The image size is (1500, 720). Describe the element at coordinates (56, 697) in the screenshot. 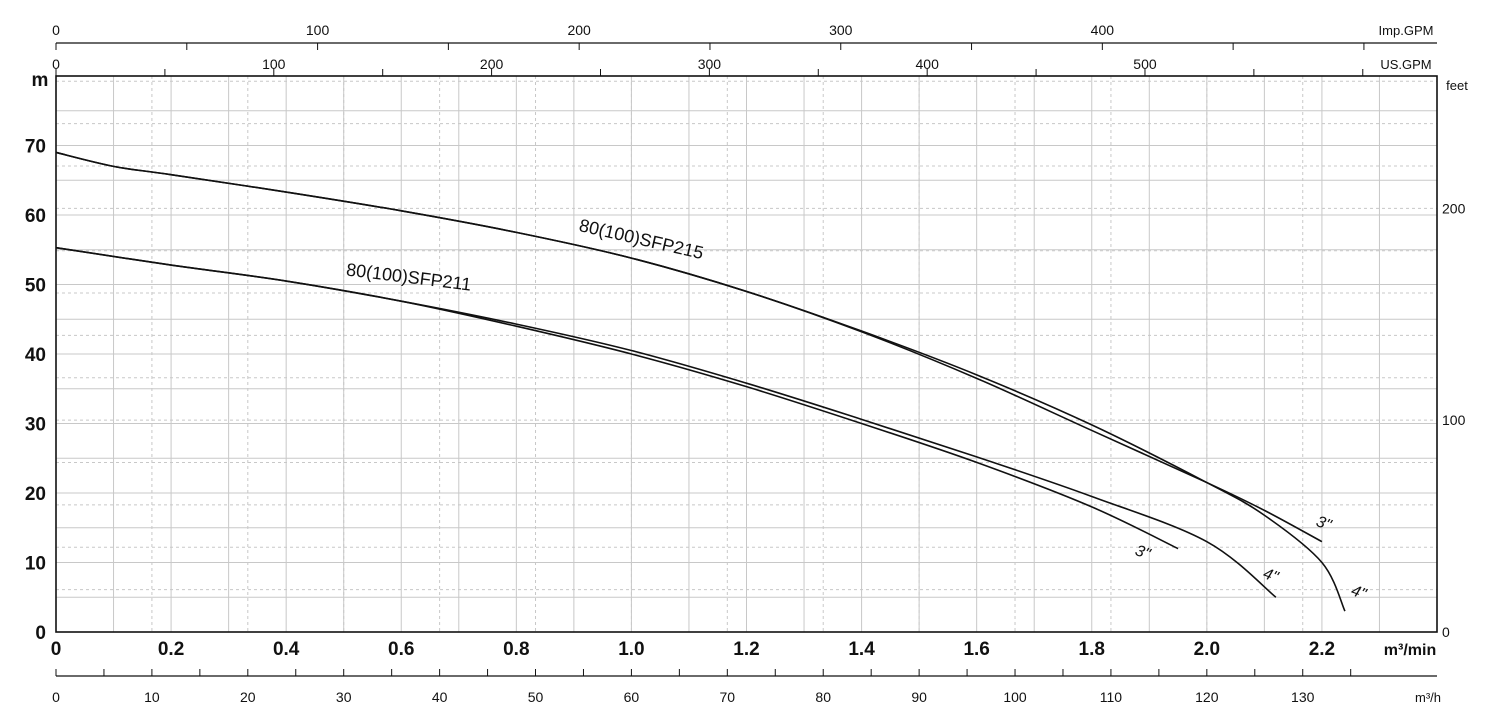

I see `m3h-tick-label: 0` at that location.